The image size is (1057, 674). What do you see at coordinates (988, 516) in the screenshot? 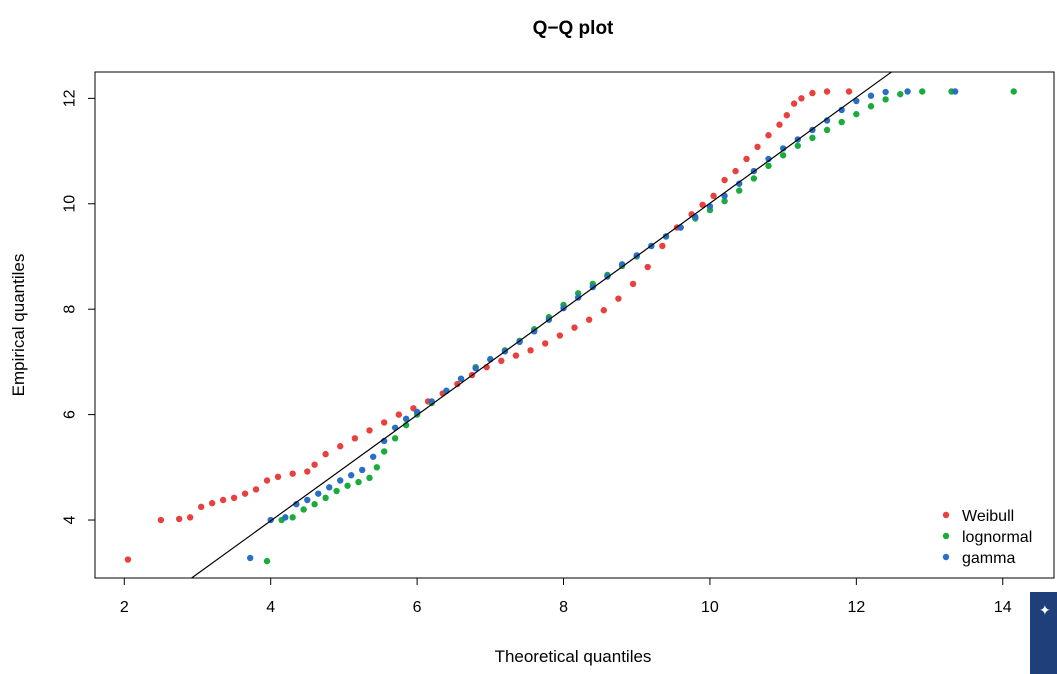
I see `legend-label-weibull: Weibull` at bounding box center [988, 516].